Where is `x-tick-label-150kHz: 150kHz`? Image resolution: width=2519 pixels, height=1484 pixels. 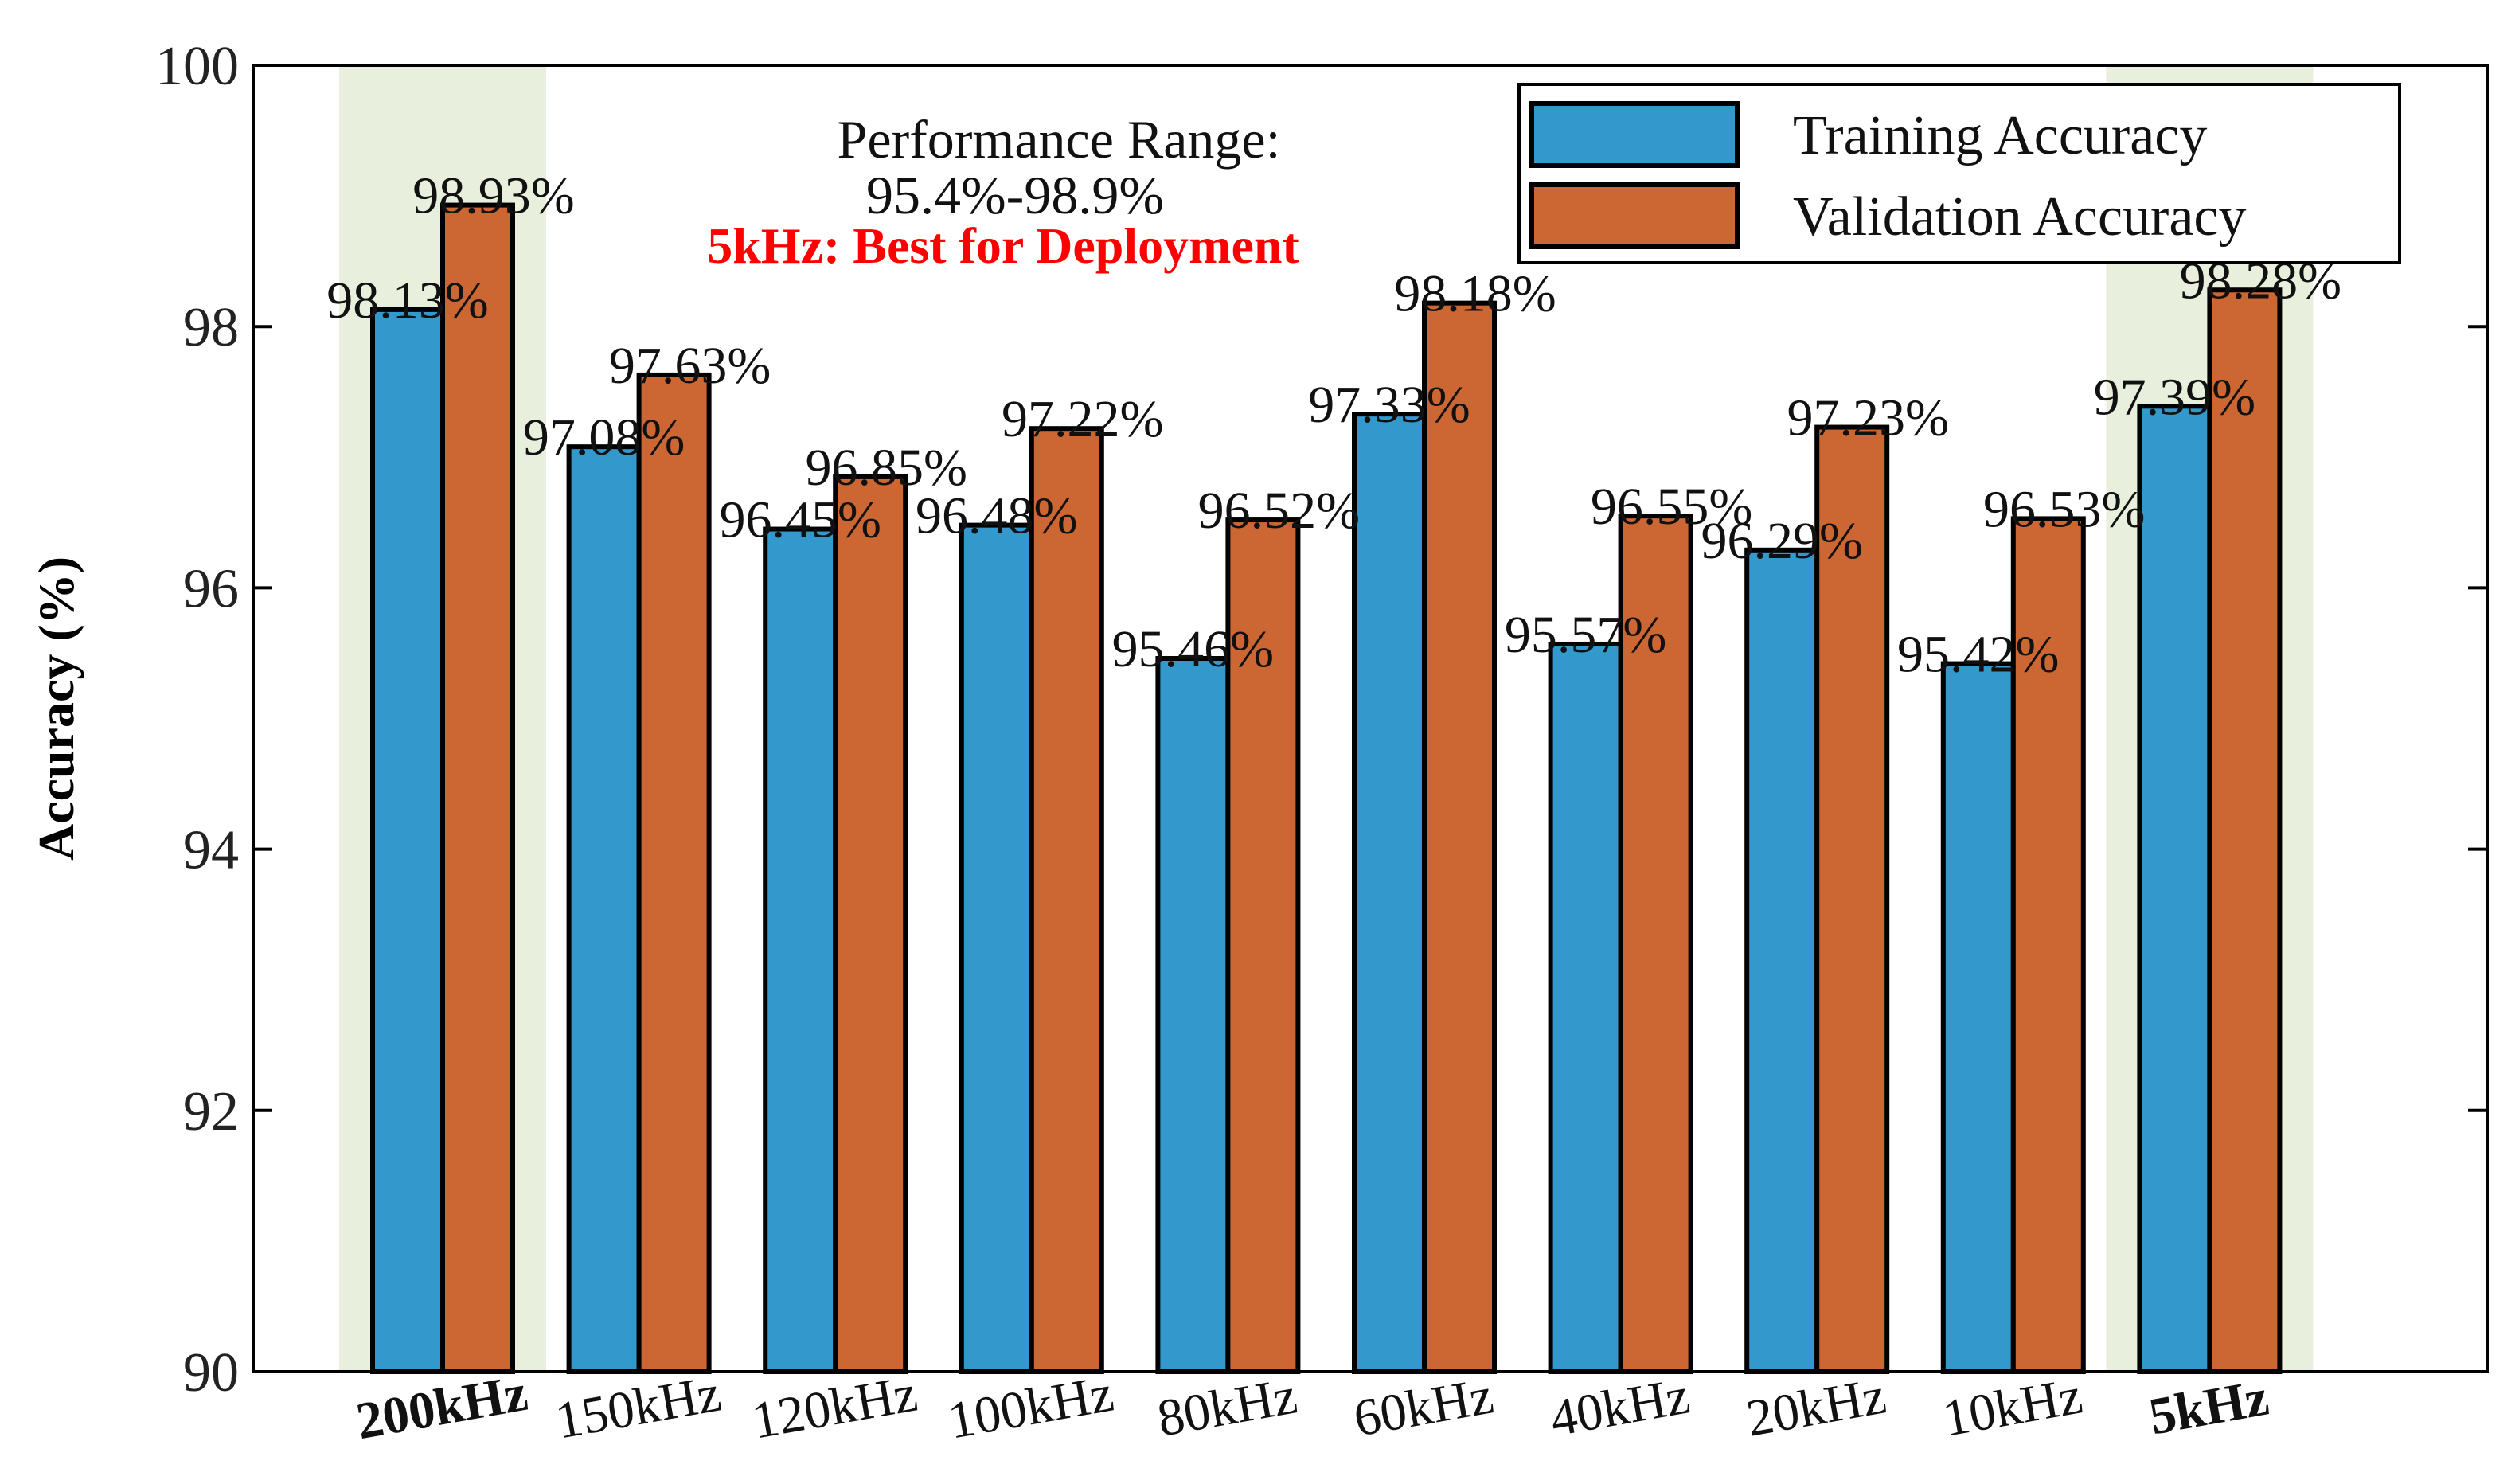 x-tick-label-150kHz: 150kHz is located at coordinates (637, 1407).